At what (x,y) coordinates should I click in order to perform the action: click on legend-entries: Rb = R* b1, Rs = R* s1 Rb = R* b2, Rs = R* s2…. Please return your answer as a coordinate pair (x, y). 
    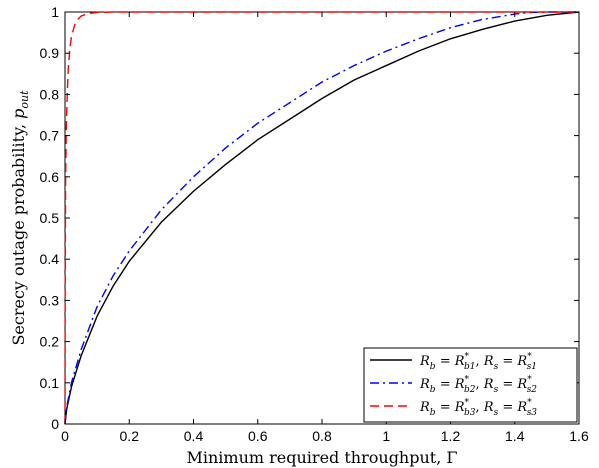
    Looking at the image, I should click on (453, 385).